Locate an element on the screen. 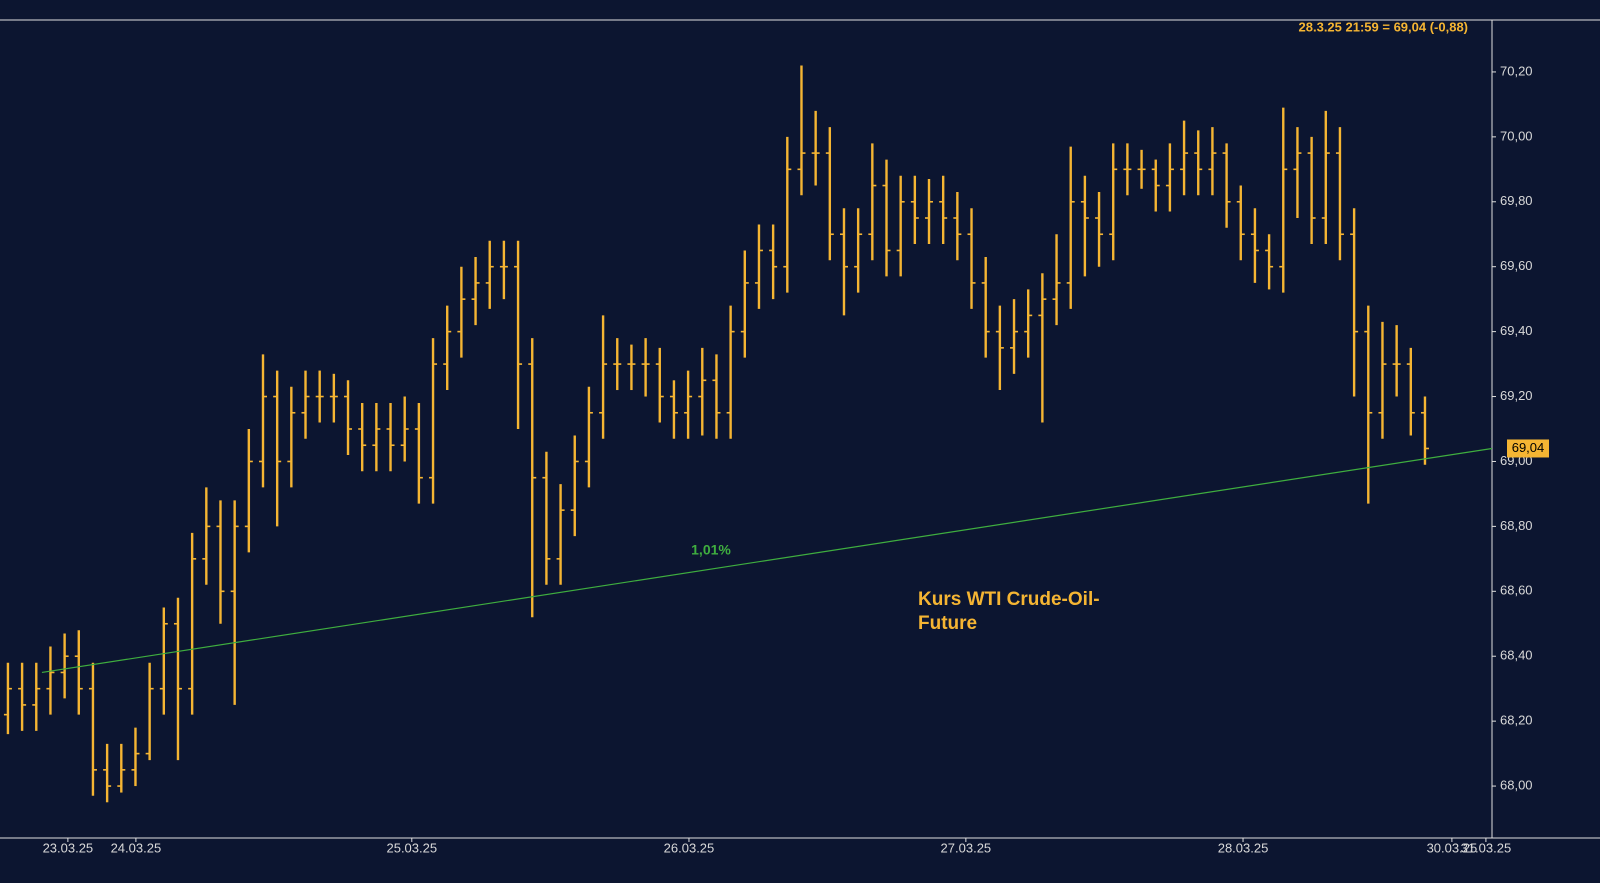  annotation: Kurs WTI Crude-Oil-Future is located at coordinates (1009, 611).